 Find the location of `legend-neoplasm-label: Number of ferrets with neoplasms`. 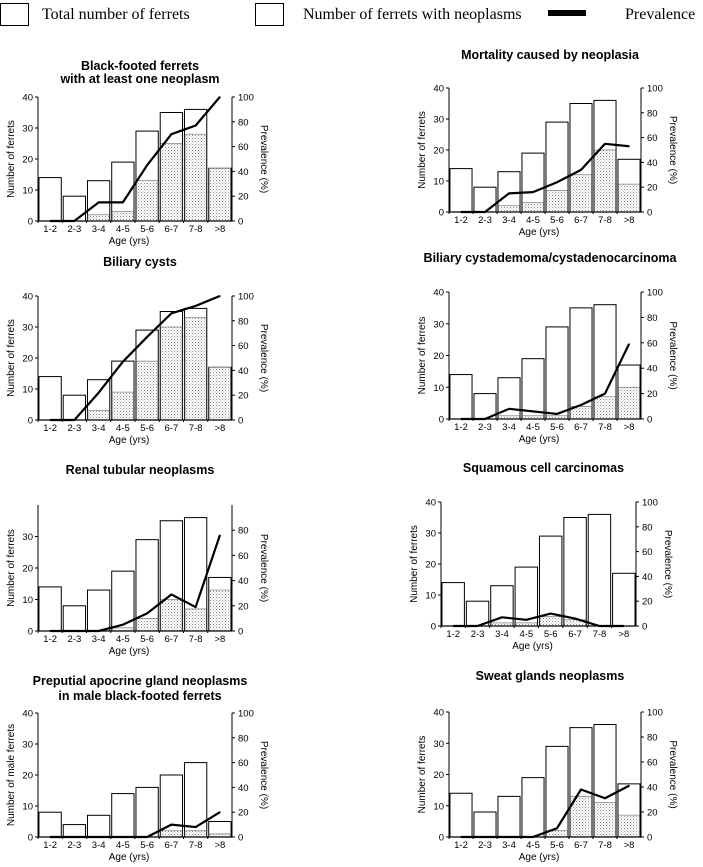

legend-neoplasm-label: Number of ferrets with neoplasms is located at coordinates (412, 14).